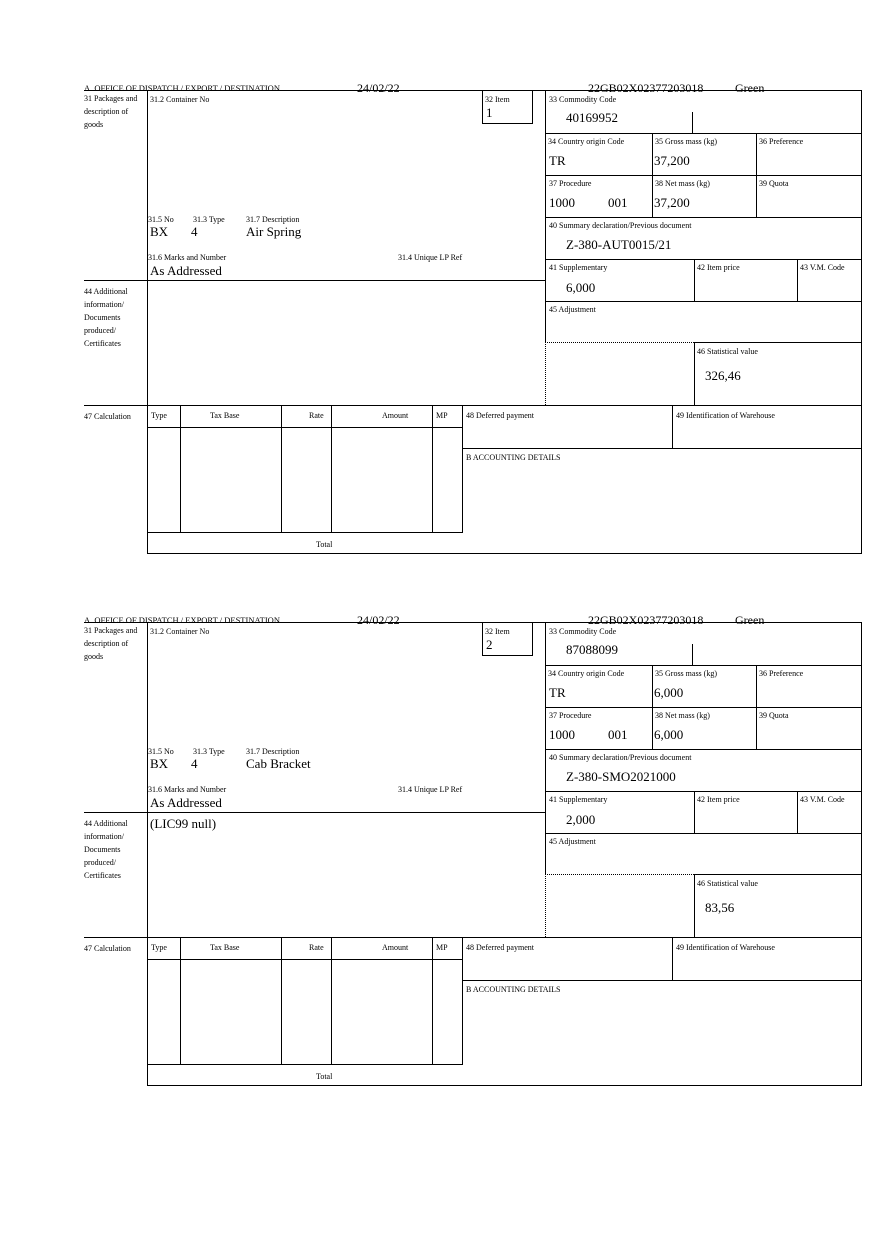 This screenshot has height=1250, width=882. What do you see at coordinates (194, 231) in the screenshot?
I see `package-count: 4` at bounding box center [194, 231].